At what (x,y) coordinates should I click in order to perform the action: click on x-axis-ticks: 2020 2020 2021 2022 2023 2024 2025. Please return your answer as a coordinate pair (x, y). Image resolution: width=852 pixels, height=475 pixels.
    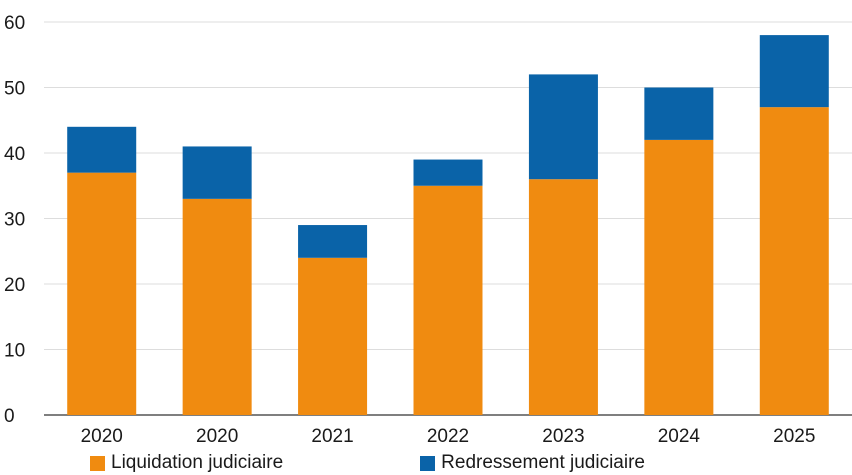
    Looking at the image, I should click on (448, 436).